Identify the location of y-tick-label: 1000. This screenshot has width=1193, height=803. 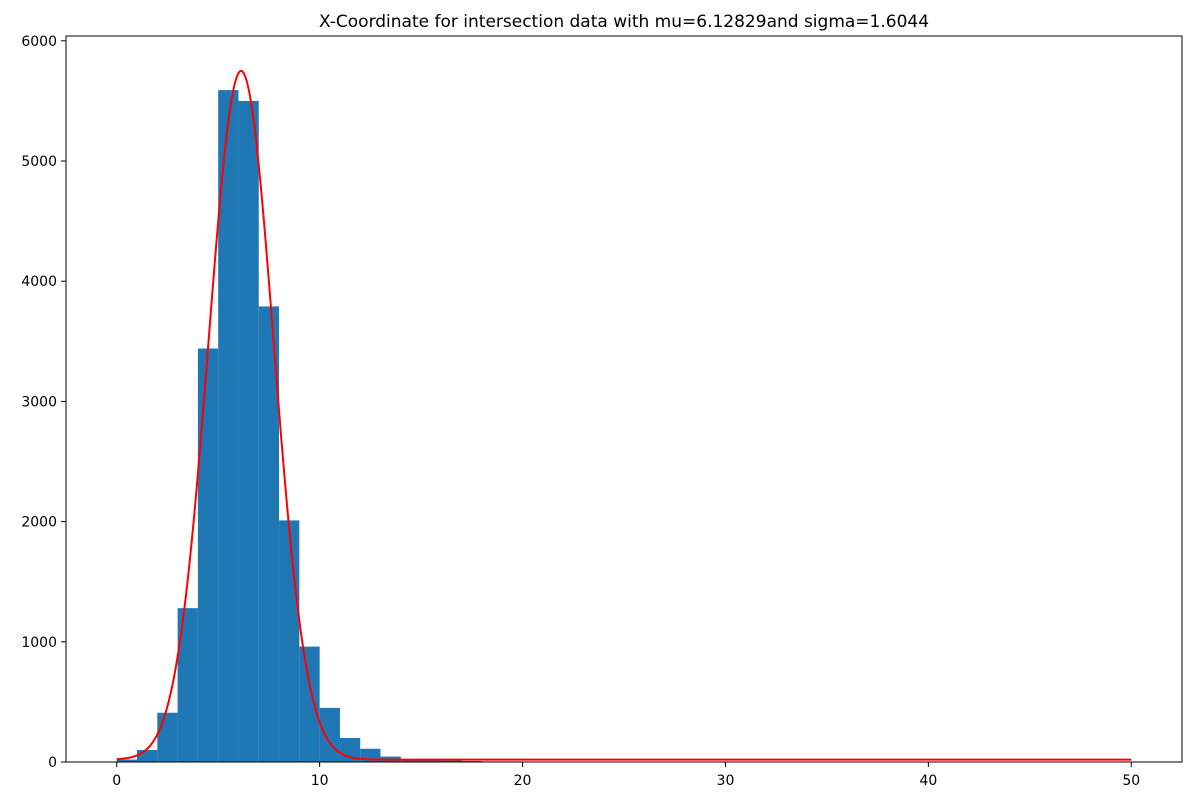
(39, 643).